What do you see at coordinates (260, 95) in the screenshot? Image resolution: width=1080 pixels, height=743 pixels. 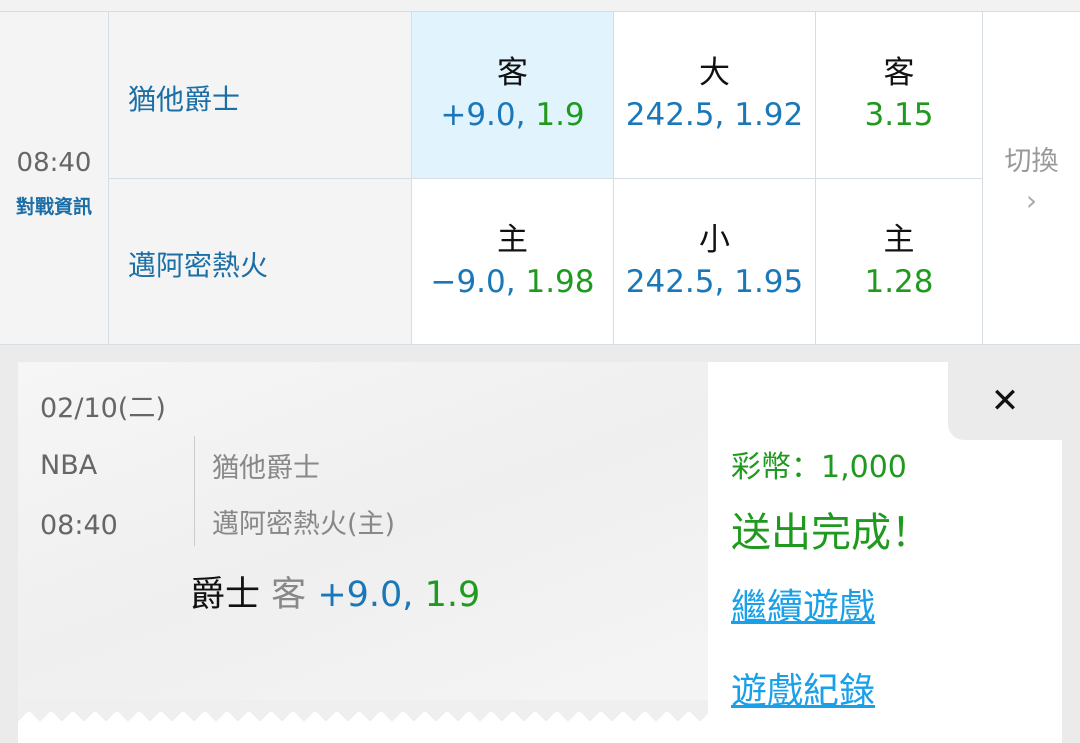 I see `away-team-cell` at bounding box center [260, 95].